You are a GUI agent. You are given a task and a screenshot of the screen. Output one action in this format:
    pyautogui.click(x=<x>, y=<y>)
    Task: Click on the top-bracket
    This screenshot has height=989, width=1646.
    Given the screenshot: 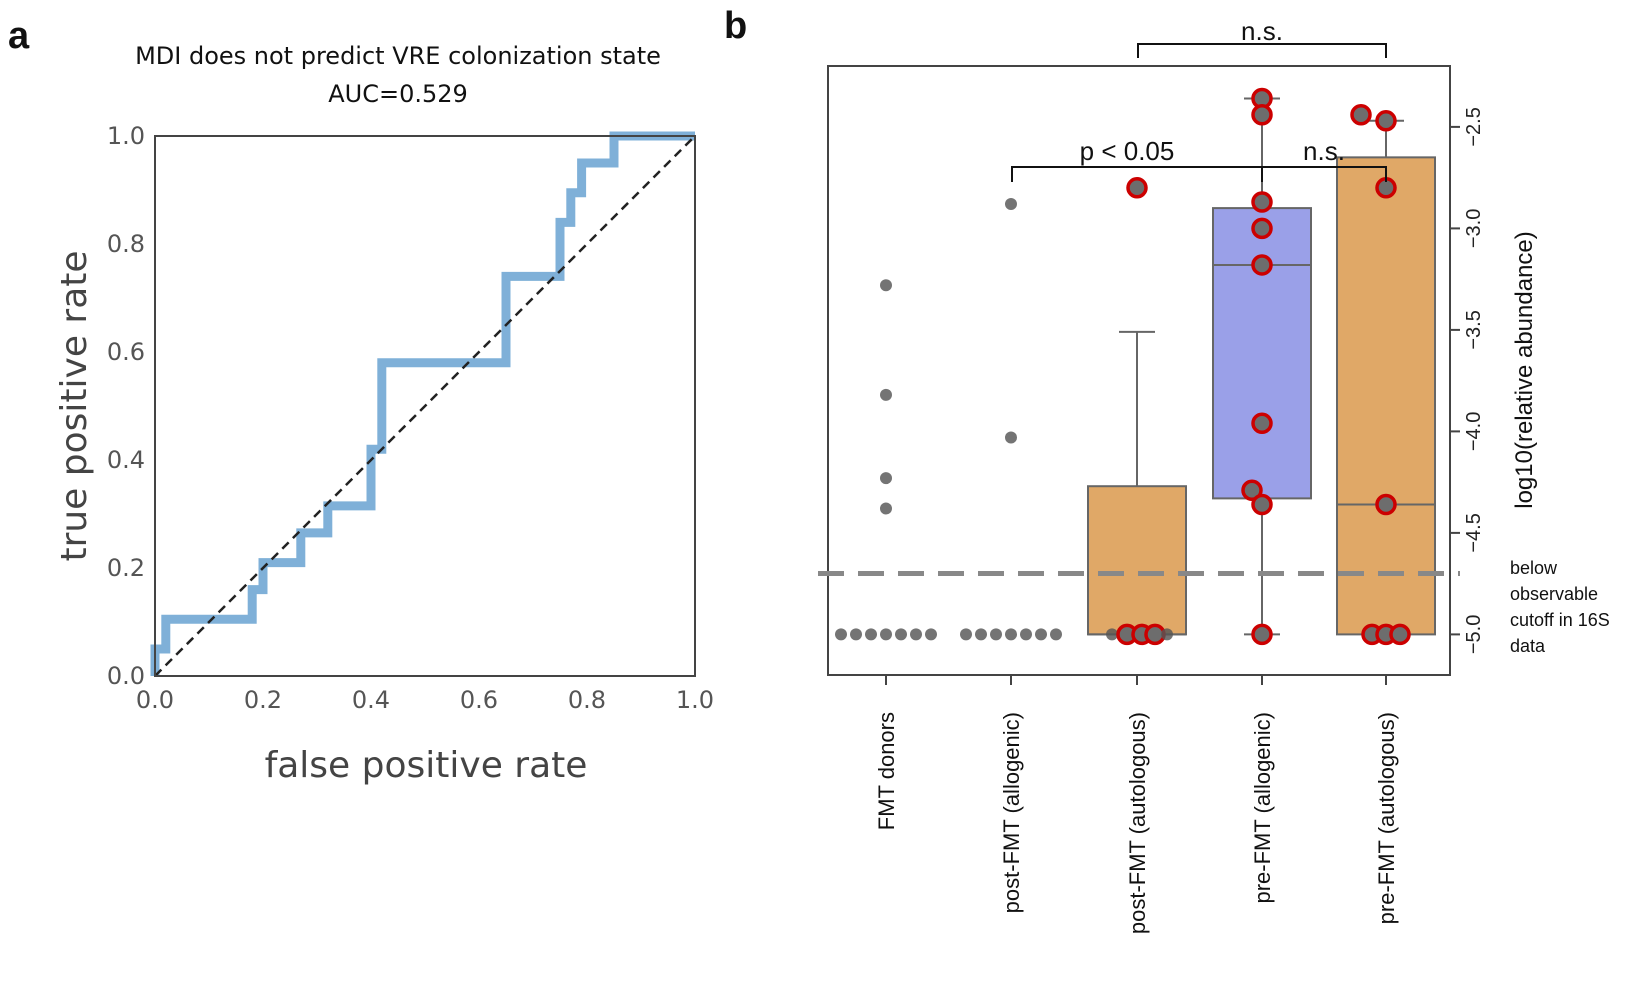 What is the action you would take?
    pyautogui.click(x=1262, y=50)
    